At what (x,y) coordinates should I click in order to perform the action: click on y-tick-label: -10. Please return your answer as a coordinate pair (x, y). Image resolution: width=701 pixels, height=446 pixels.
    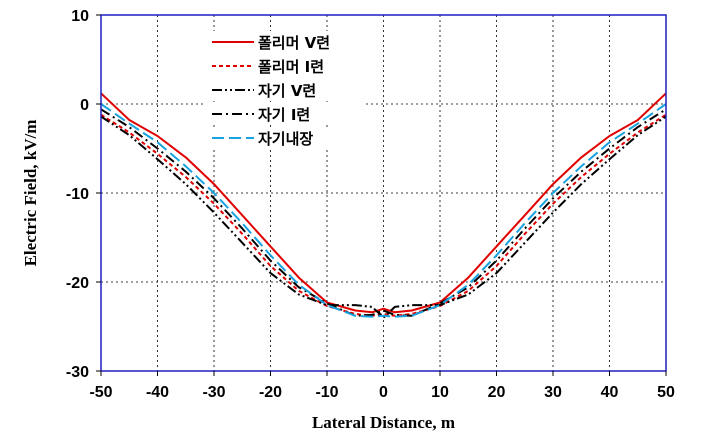
    Looking at the image, I should click on (77, 194).